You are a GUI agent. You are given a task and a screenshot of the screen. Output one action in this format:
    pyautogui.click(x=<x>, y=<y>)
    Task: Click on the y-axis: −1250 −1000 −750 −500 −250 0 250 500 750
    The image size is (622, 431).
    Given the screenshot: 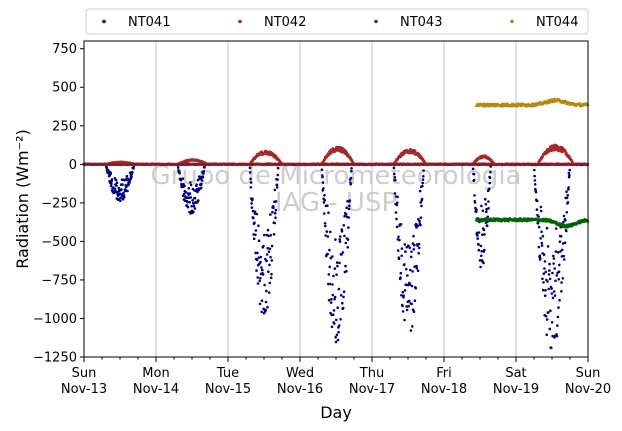 What is the action you would take?
    pyautogui.click(x=58, y=204)
    